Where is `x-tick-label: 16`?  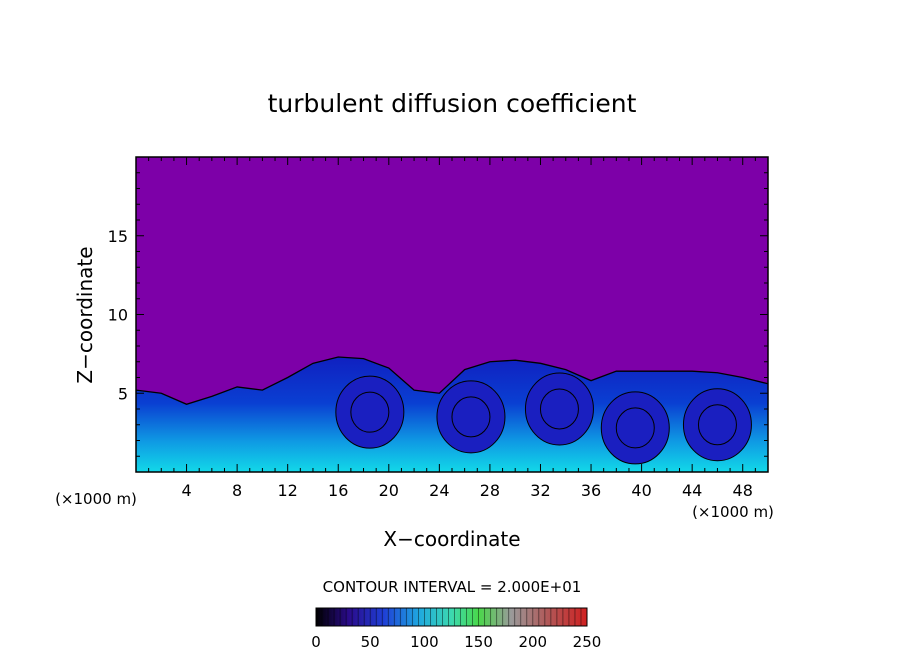
x-tick-label: 16 is located at coordinates (338, 490).